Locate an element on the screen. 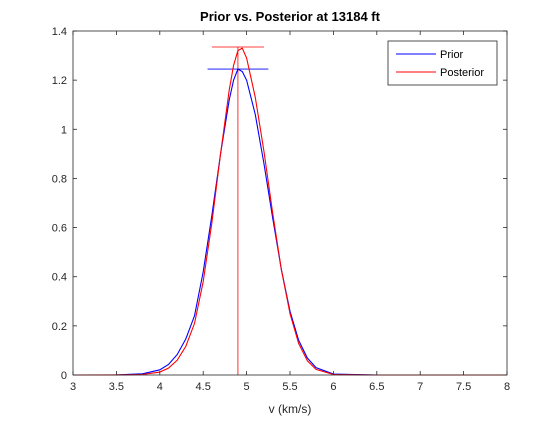 The width and height of the screenshot is (560, 425). y-tick-label: 0.6 is located at coordinates (59, 229).